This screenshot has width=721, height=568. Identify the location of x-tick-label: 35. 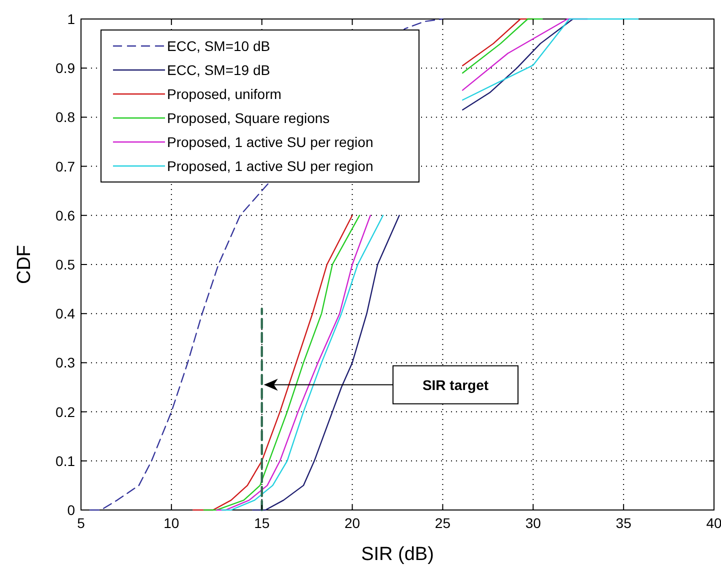
(624, 523).